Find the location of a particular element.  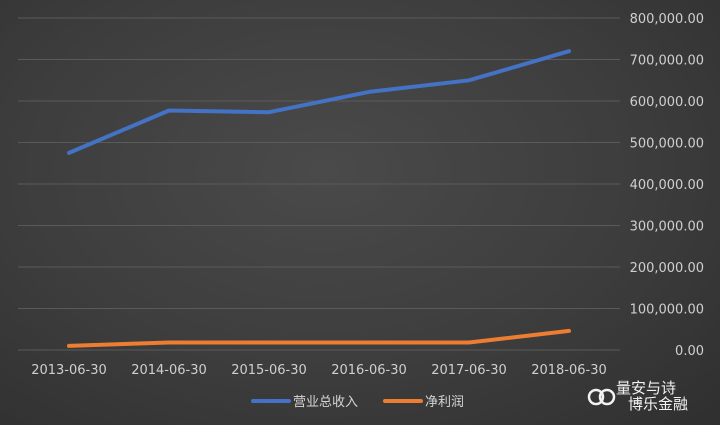

legend: 营业总收入 净利润 is located at coordinates (357, 402).